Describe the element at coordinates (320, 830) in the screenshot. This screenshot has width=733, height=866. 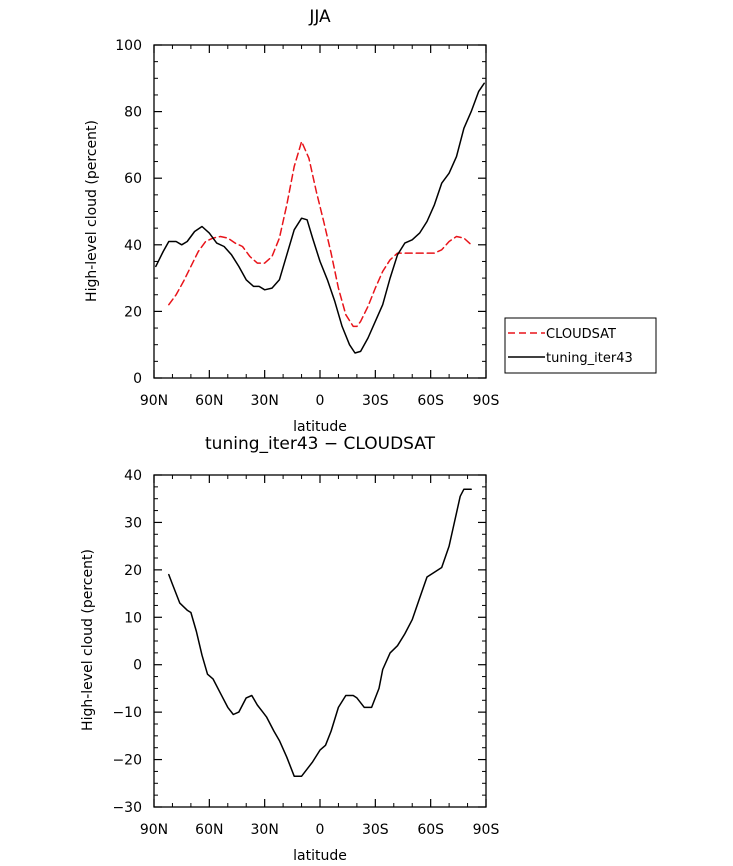
I see `bottom-panel-x-tick-label: 0` at that location.